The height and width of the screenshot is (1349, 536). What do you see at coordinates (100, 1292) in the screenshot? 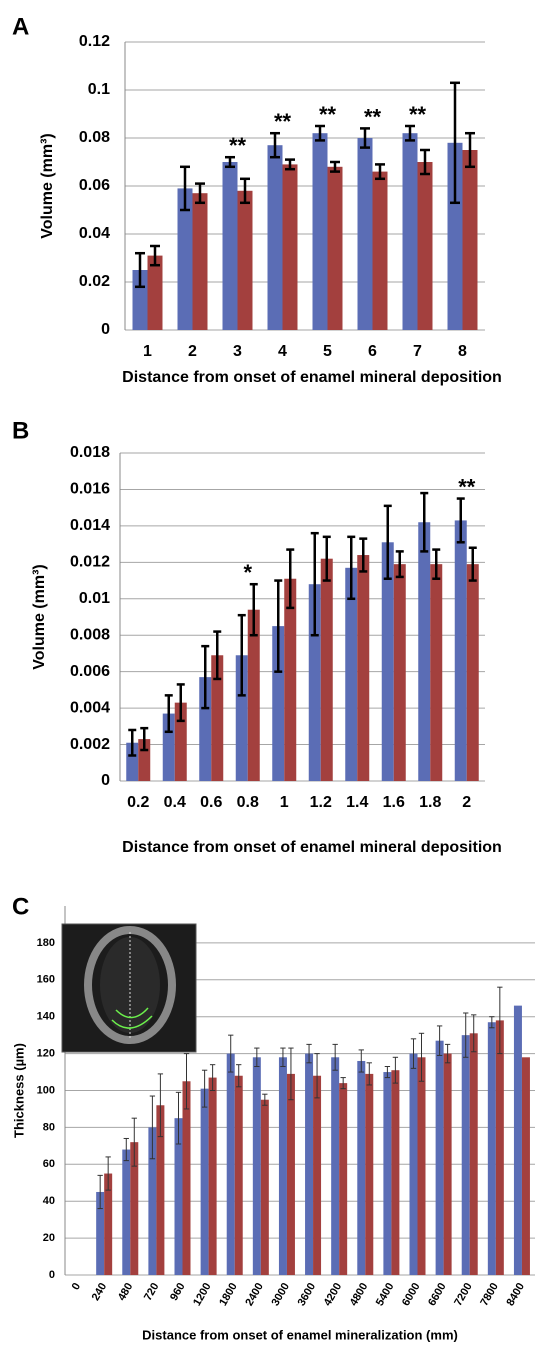
I see `x-tick-label: 240` at bounding box center [100, 1292].